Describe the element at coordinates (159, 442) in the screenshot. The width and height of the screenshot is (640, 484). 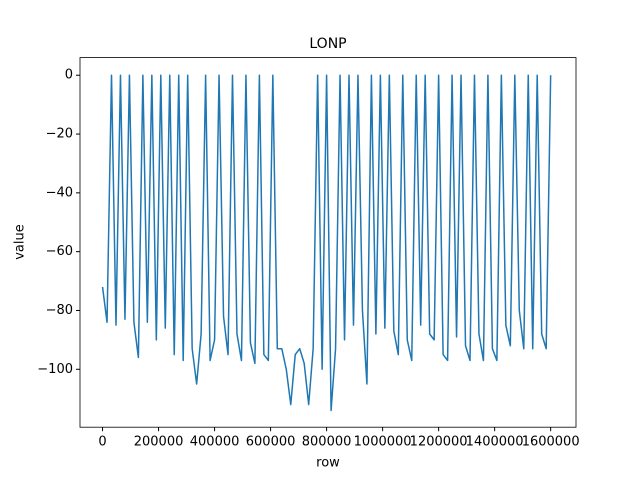
I see `x-tick-label: 200000` at that location.